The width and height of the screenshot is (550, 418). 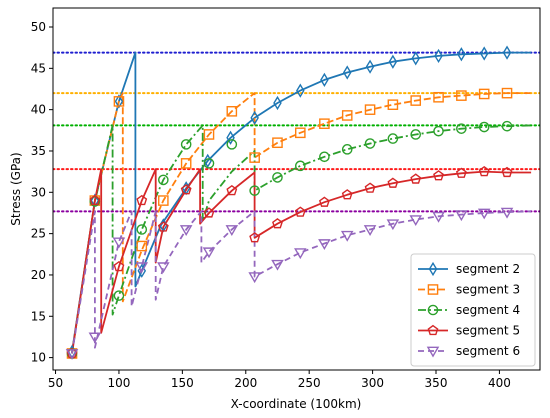 I want to click on y-tick-label: 50, so click(x=38, y=27).